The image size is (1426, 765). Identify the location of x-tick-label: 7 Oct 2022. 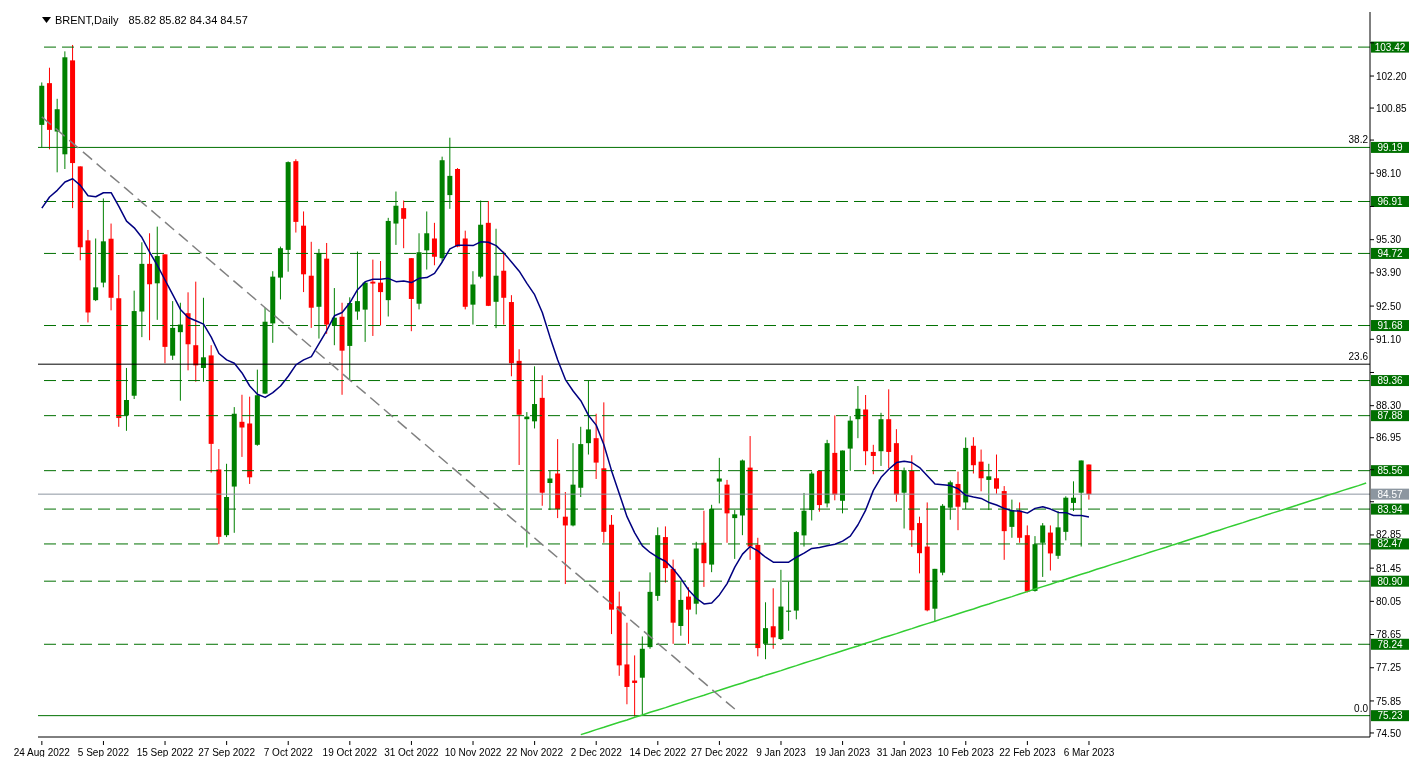
(288, 752).